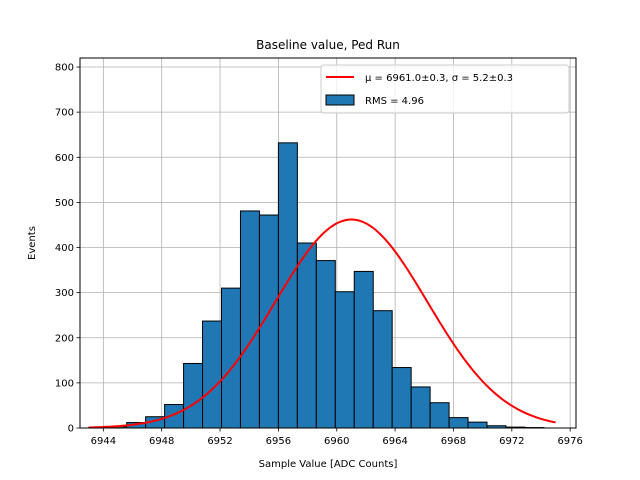 Image resolution: width=640 pixels, height=480 pixels. I want to click on x-tick-label: 6956, so click(278, 441).